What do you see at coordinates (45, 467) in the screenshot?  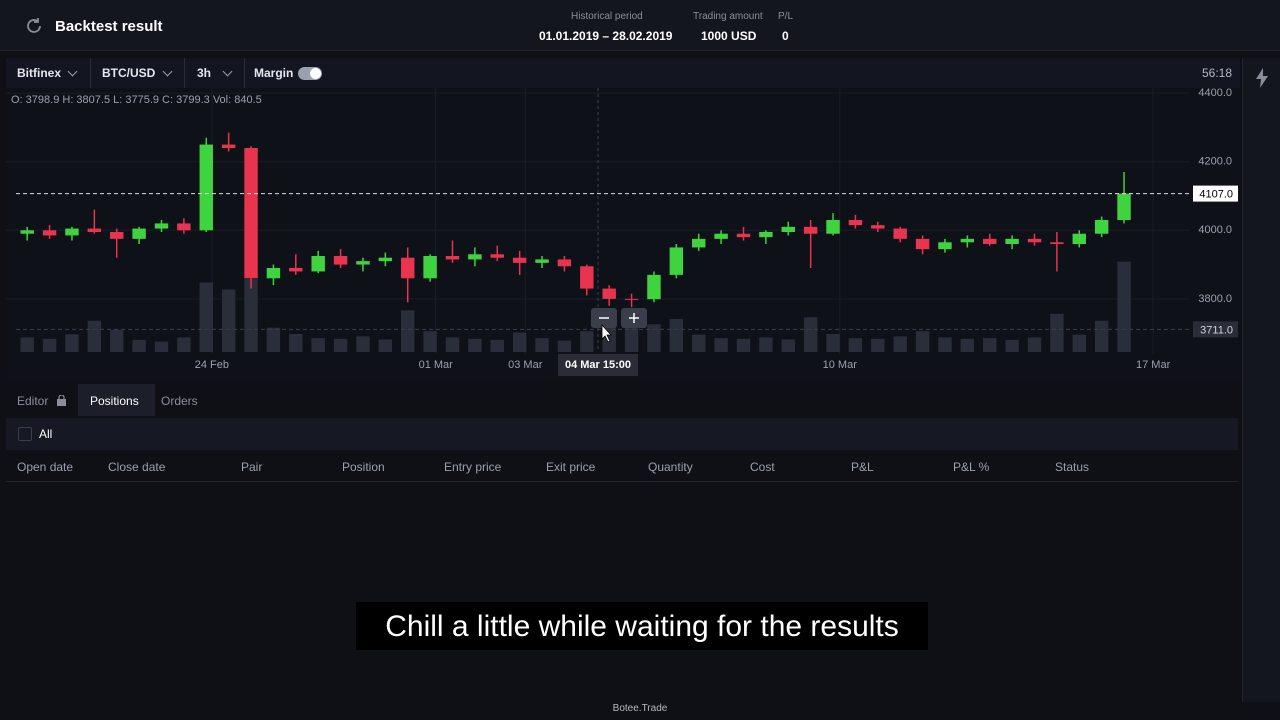 I see `column-header: Open date` at bounding box center [45, 467].